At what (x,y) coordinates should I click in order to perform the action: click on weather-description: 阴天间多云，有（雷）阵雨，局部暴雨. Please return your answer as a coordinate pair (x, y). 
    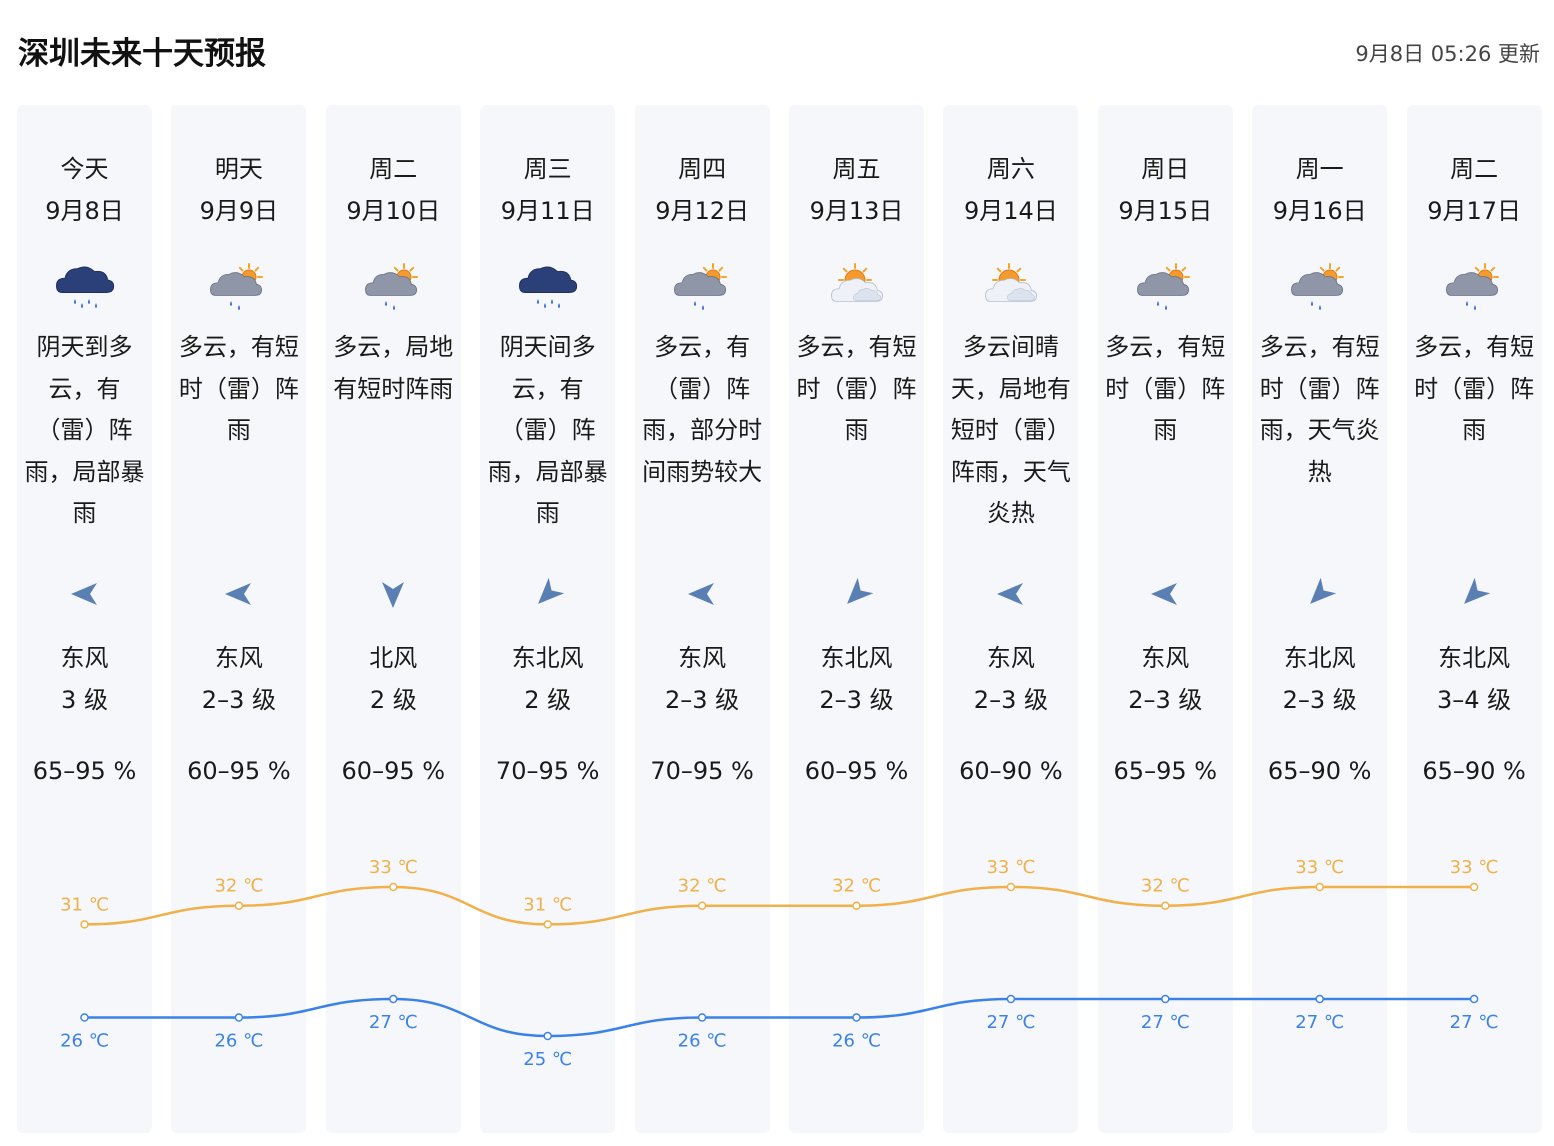
    Looking at the image, I should click on (547, 430).